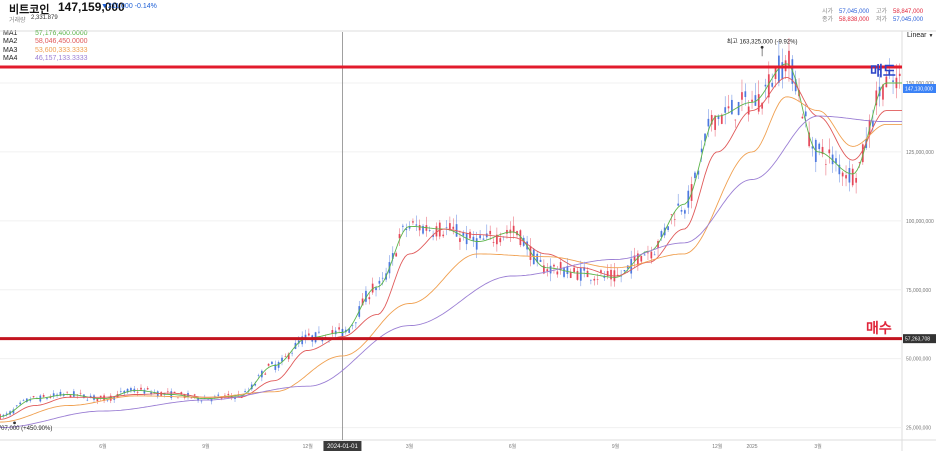  I want to click on y-tick-label: 25,000,000, so click(918, 429).